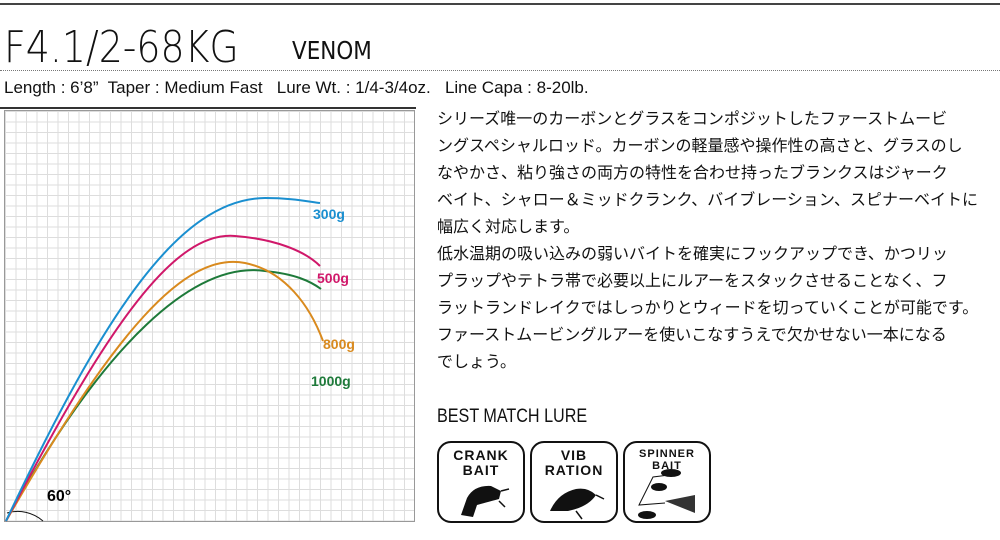  Describe the element at coordinates (485, 501) in the screenshot. I see `crankbait-icon` at that location.